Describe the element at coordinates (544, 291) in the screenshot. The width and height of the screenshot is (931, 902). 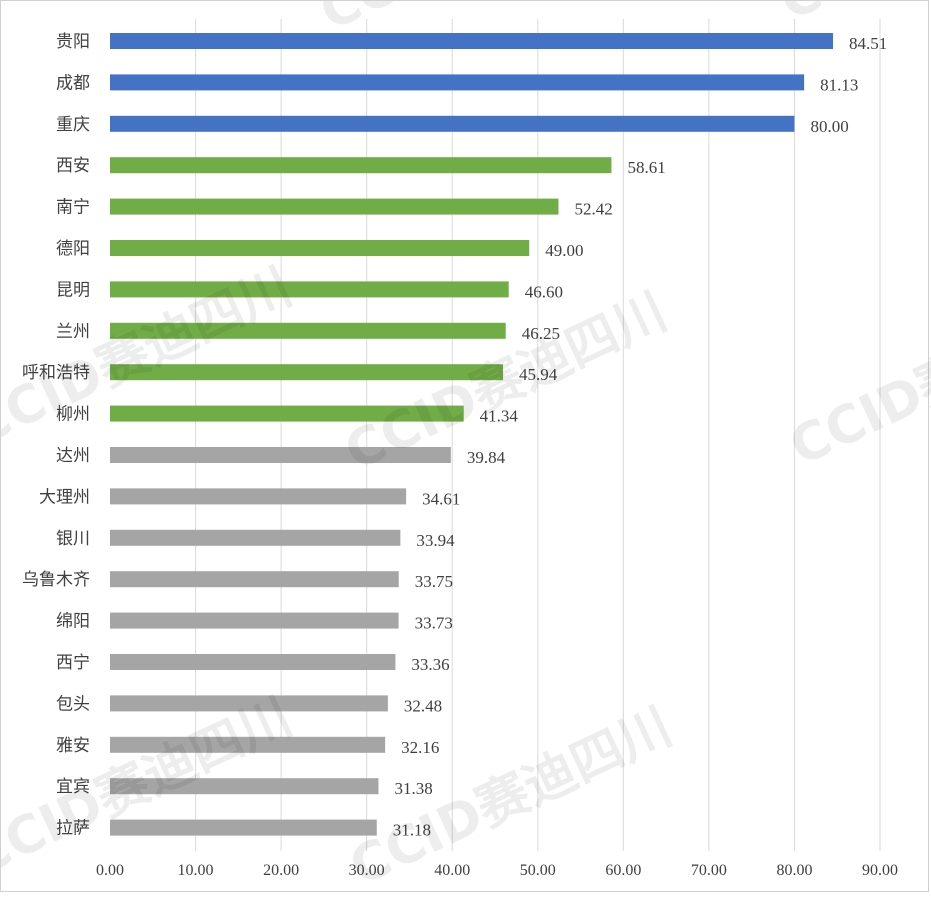
I see `data-label: 46.60` at that location.